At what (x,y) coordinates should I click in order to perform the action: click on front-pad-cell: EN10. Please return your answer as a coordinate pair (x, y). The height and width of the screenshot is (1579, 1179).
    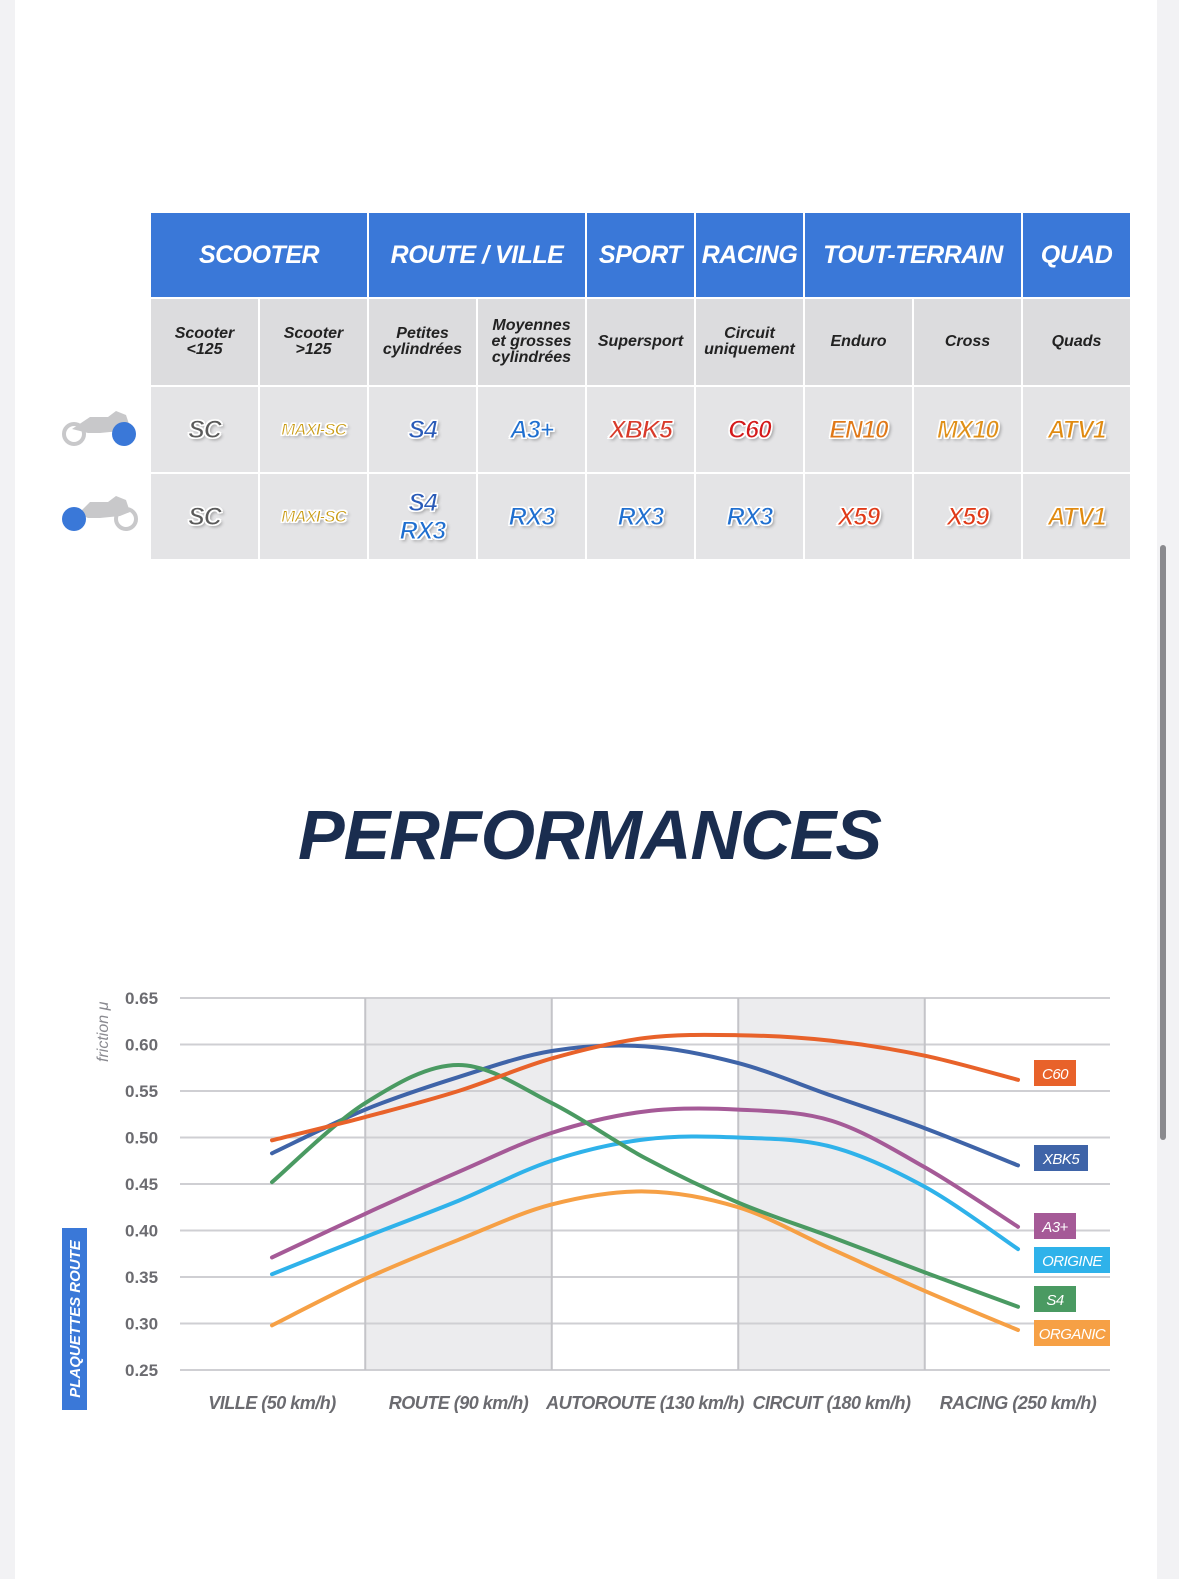
    Looking at the image, I should click on (858, 429).